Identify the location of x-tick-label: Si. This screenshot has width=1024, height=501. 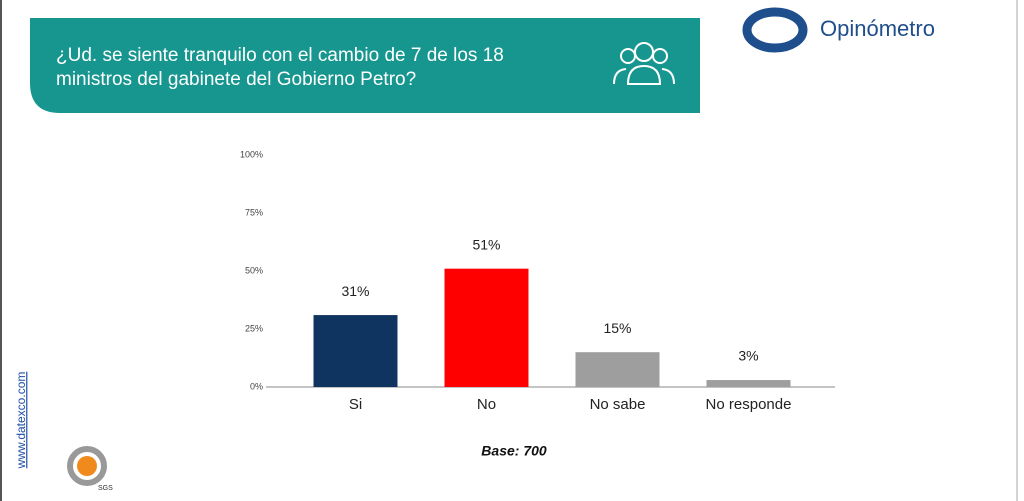
(355, 404).